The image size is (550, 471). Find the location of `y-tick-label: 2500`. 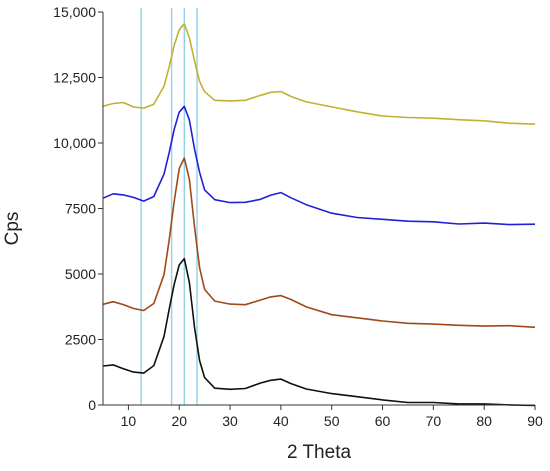

y-tick-label: 2500 is located at coordinates (80, 340).